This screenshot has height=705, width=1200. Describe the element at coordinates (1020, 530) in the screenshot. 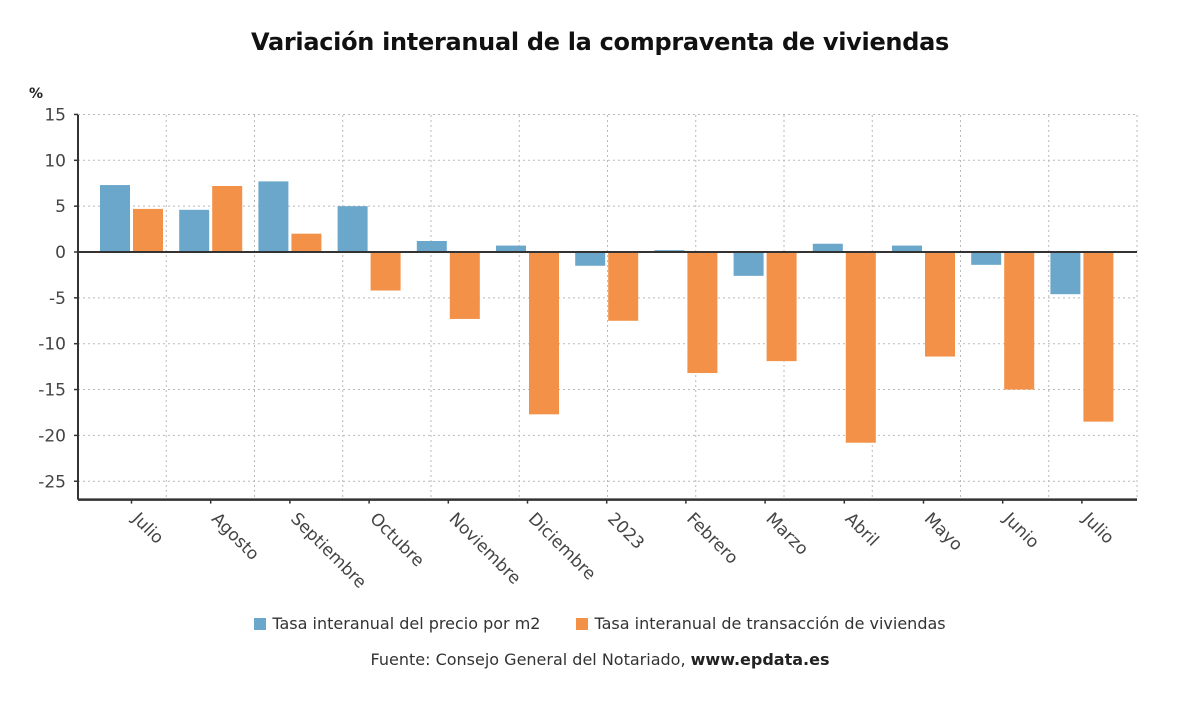

I see `x-tick-label: Junio` at that location.